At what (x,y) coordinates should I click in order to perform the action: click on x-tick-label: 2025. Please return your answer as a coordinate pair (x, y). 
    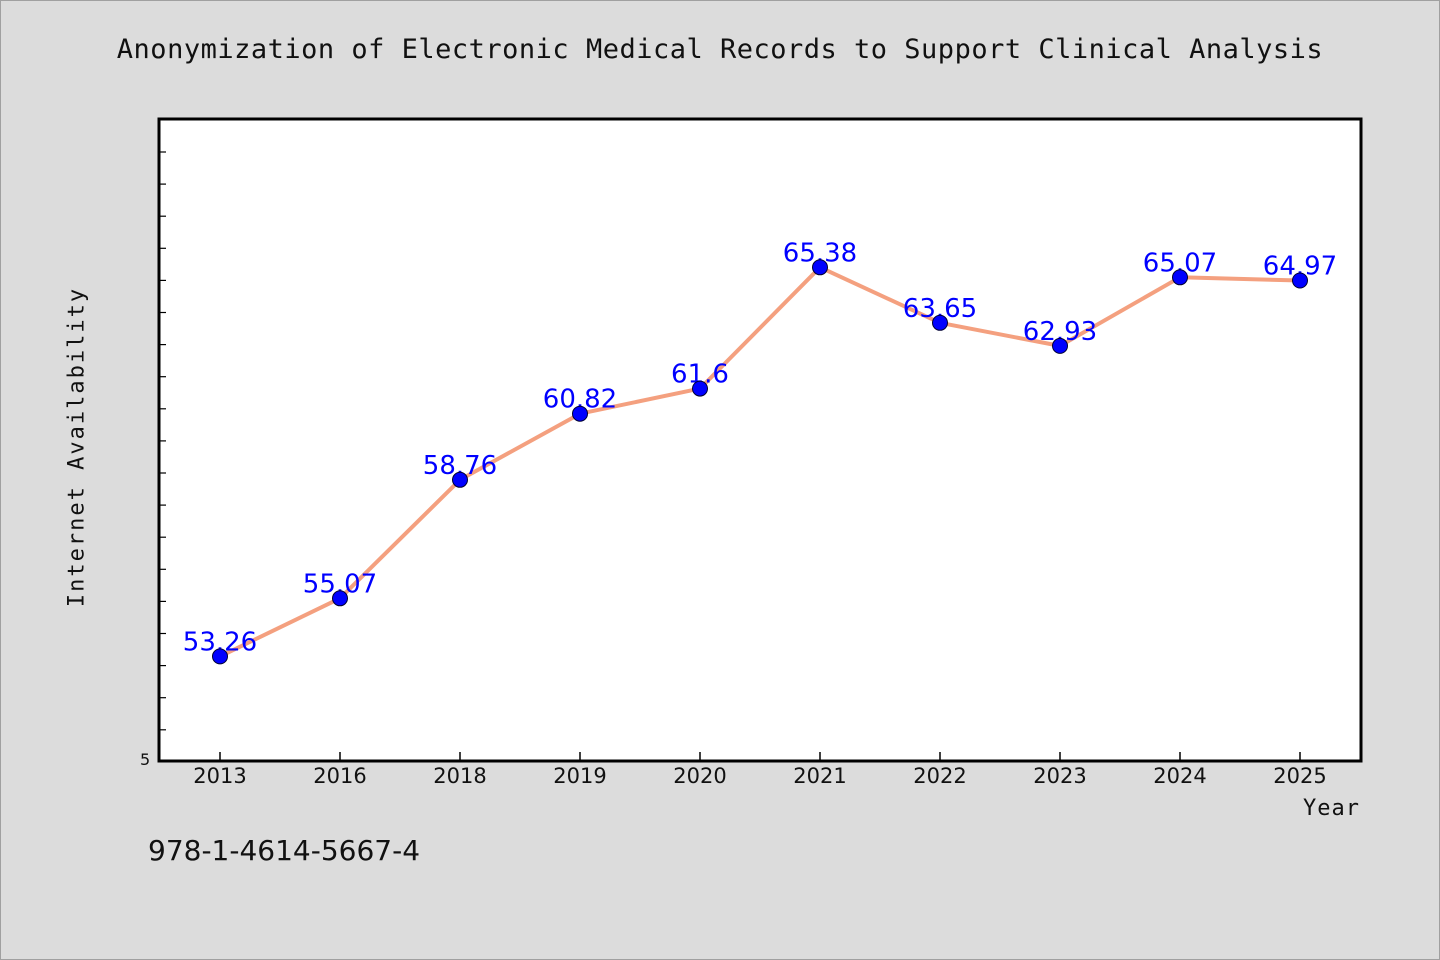
    Looking at the image, I should click on (1299, 776).